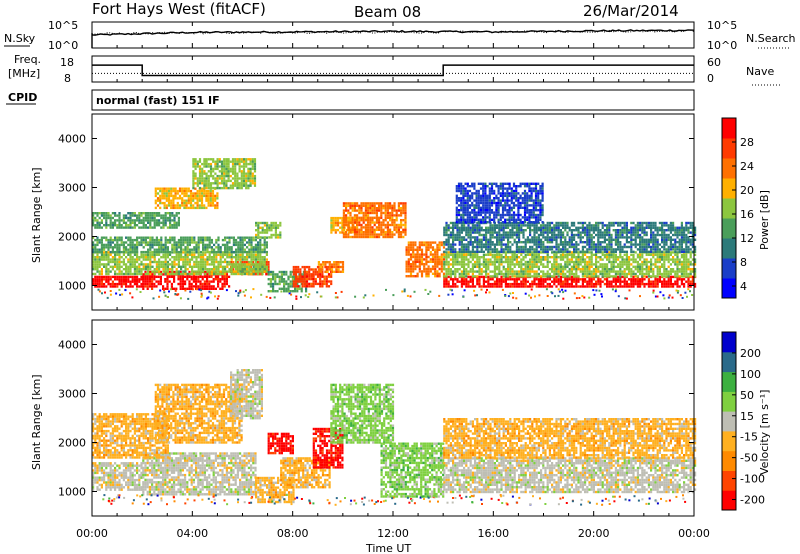  What do you see at coordinates (158, 100) in the screenshot?
I see `cpid-value: normal (fast) 151 IF` at bounding box center [158, 100].